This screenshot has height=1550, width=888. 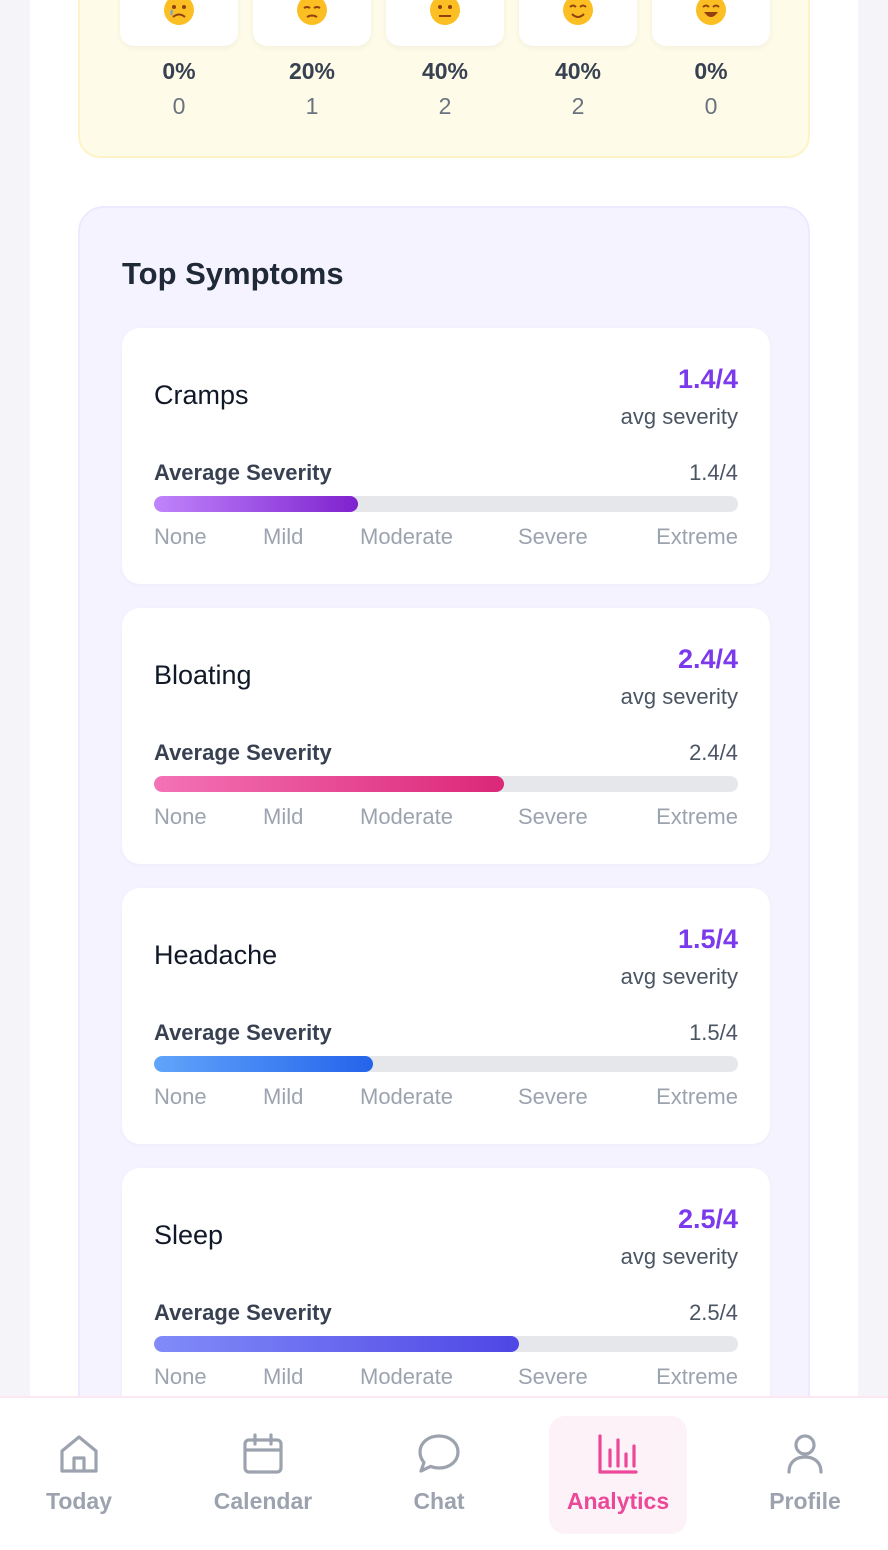 What do you see at coordinates (189, 1235) in the screenshot?
I see `symptom-name: Sleep` at bounding box center [189, 1235].